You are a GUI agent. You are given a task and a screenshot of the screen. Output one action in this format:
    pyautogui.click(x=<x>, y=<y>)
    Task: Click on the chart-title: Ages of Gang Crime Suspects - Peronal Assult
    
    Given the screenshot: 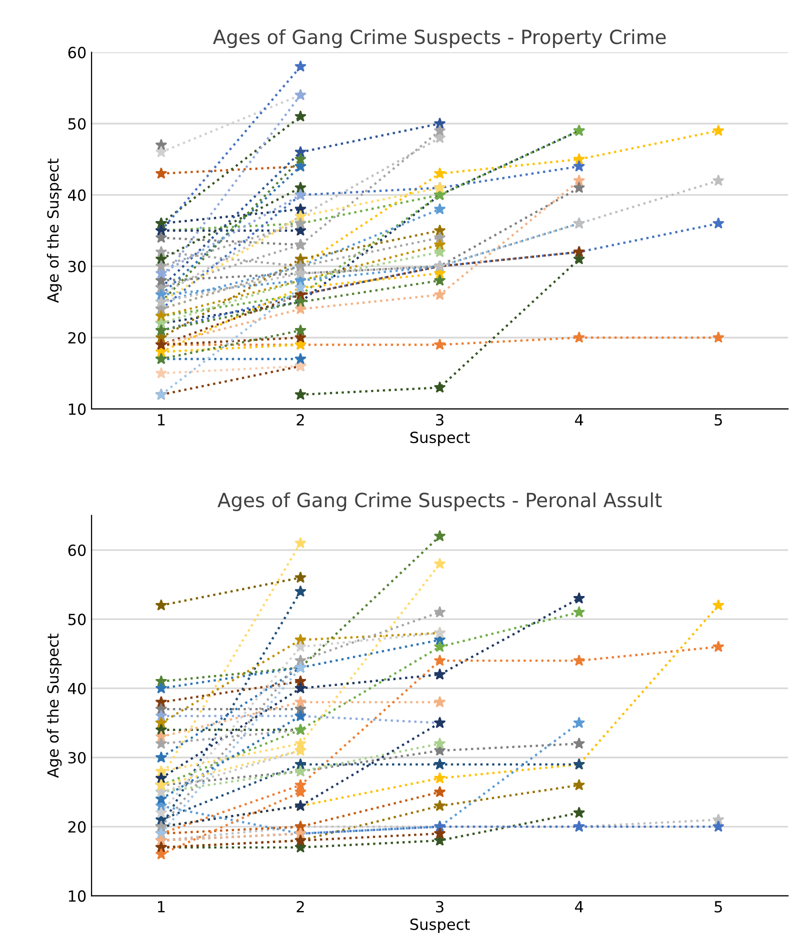 What is the action you would take?
    pyautogui.click(x=440, y=502)
    